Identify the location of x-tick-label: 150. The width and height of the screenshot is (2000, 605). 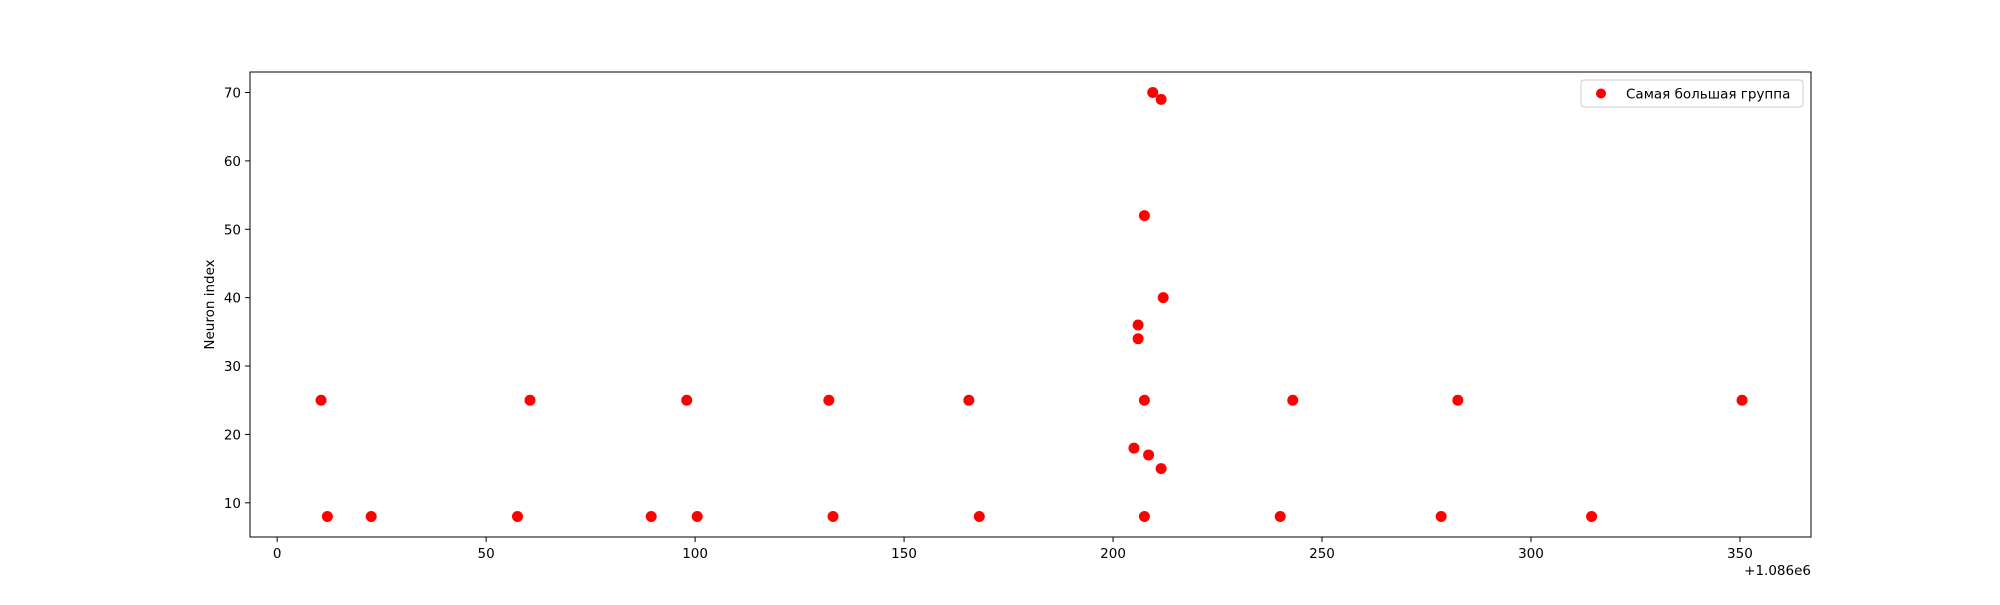
(904, 554).